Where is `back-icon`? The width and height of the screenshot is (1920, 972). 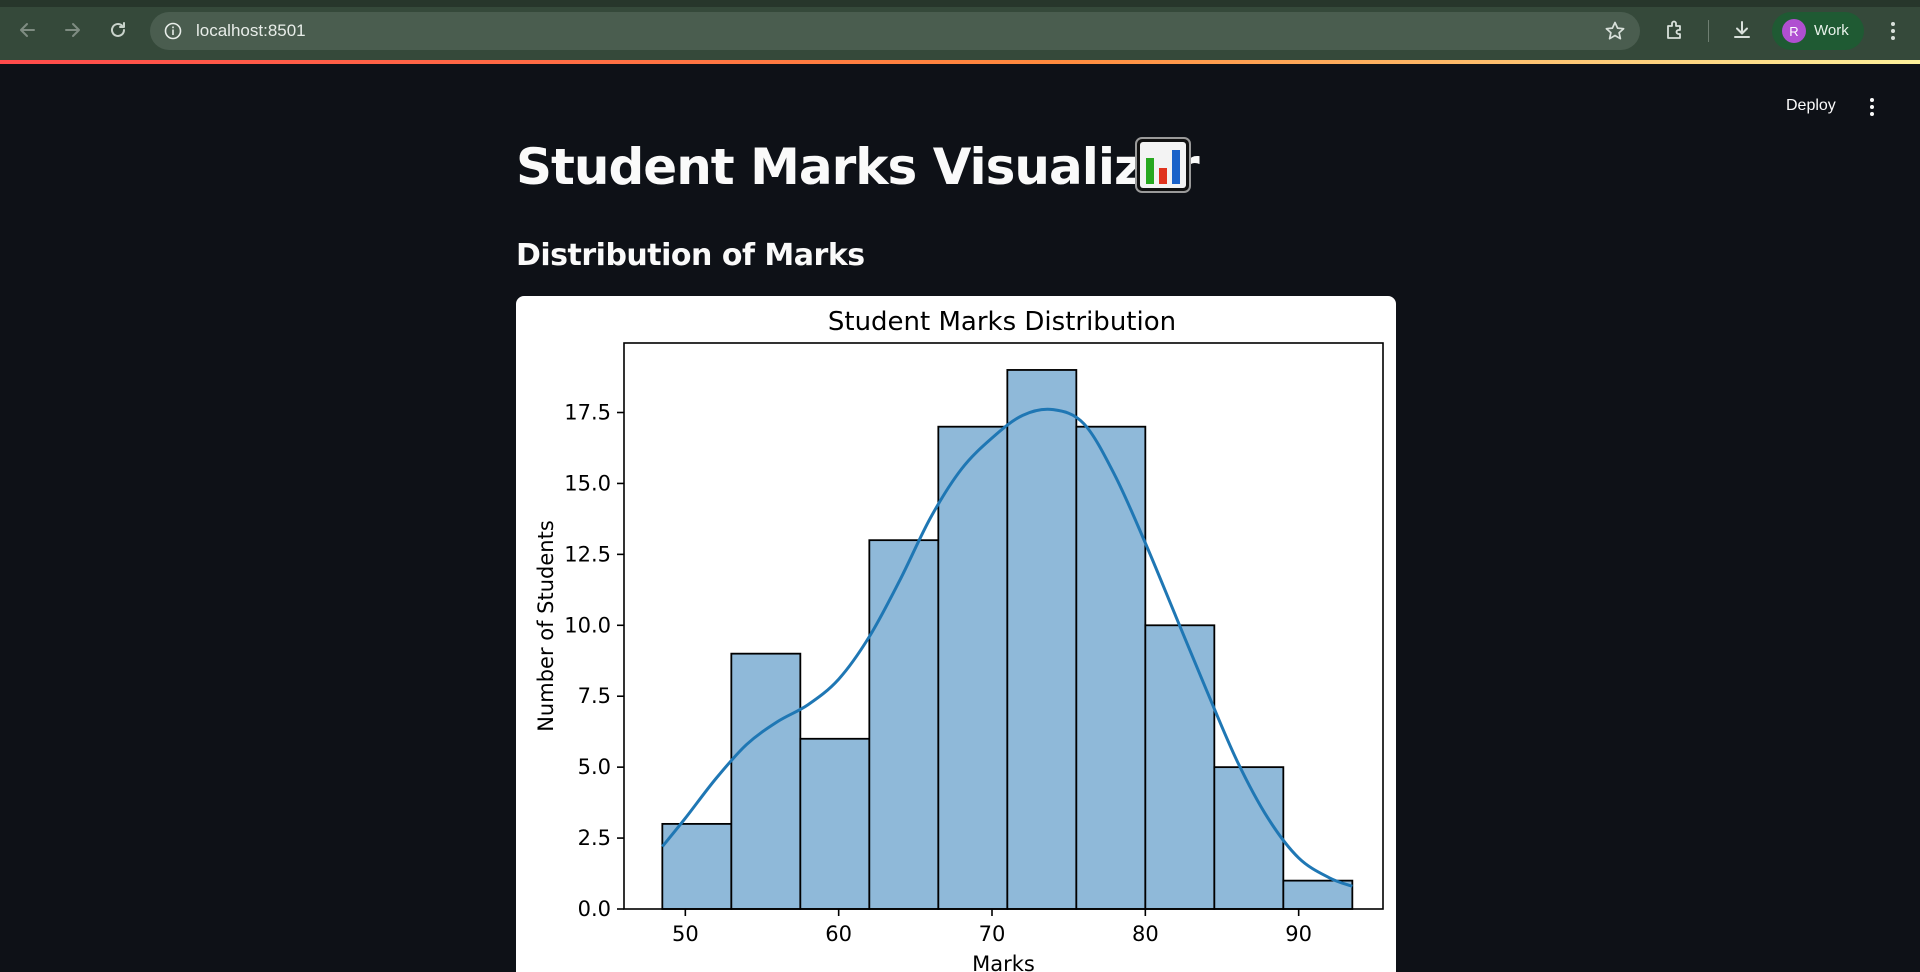 back-icon is located at coordinates (28, 30).